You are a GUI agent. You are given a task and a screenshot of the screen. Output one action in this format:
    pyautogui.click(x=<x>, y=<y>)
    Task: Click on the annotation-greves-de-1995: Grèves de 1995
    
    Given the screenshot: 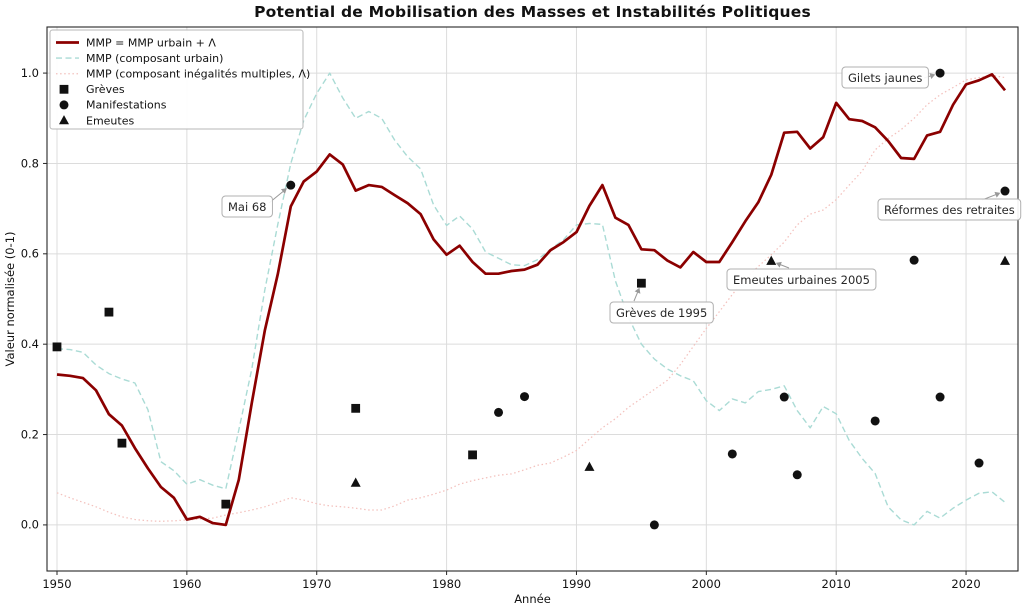 What is the action you would take?
    pyautogui.click(x=661, y=305)
    